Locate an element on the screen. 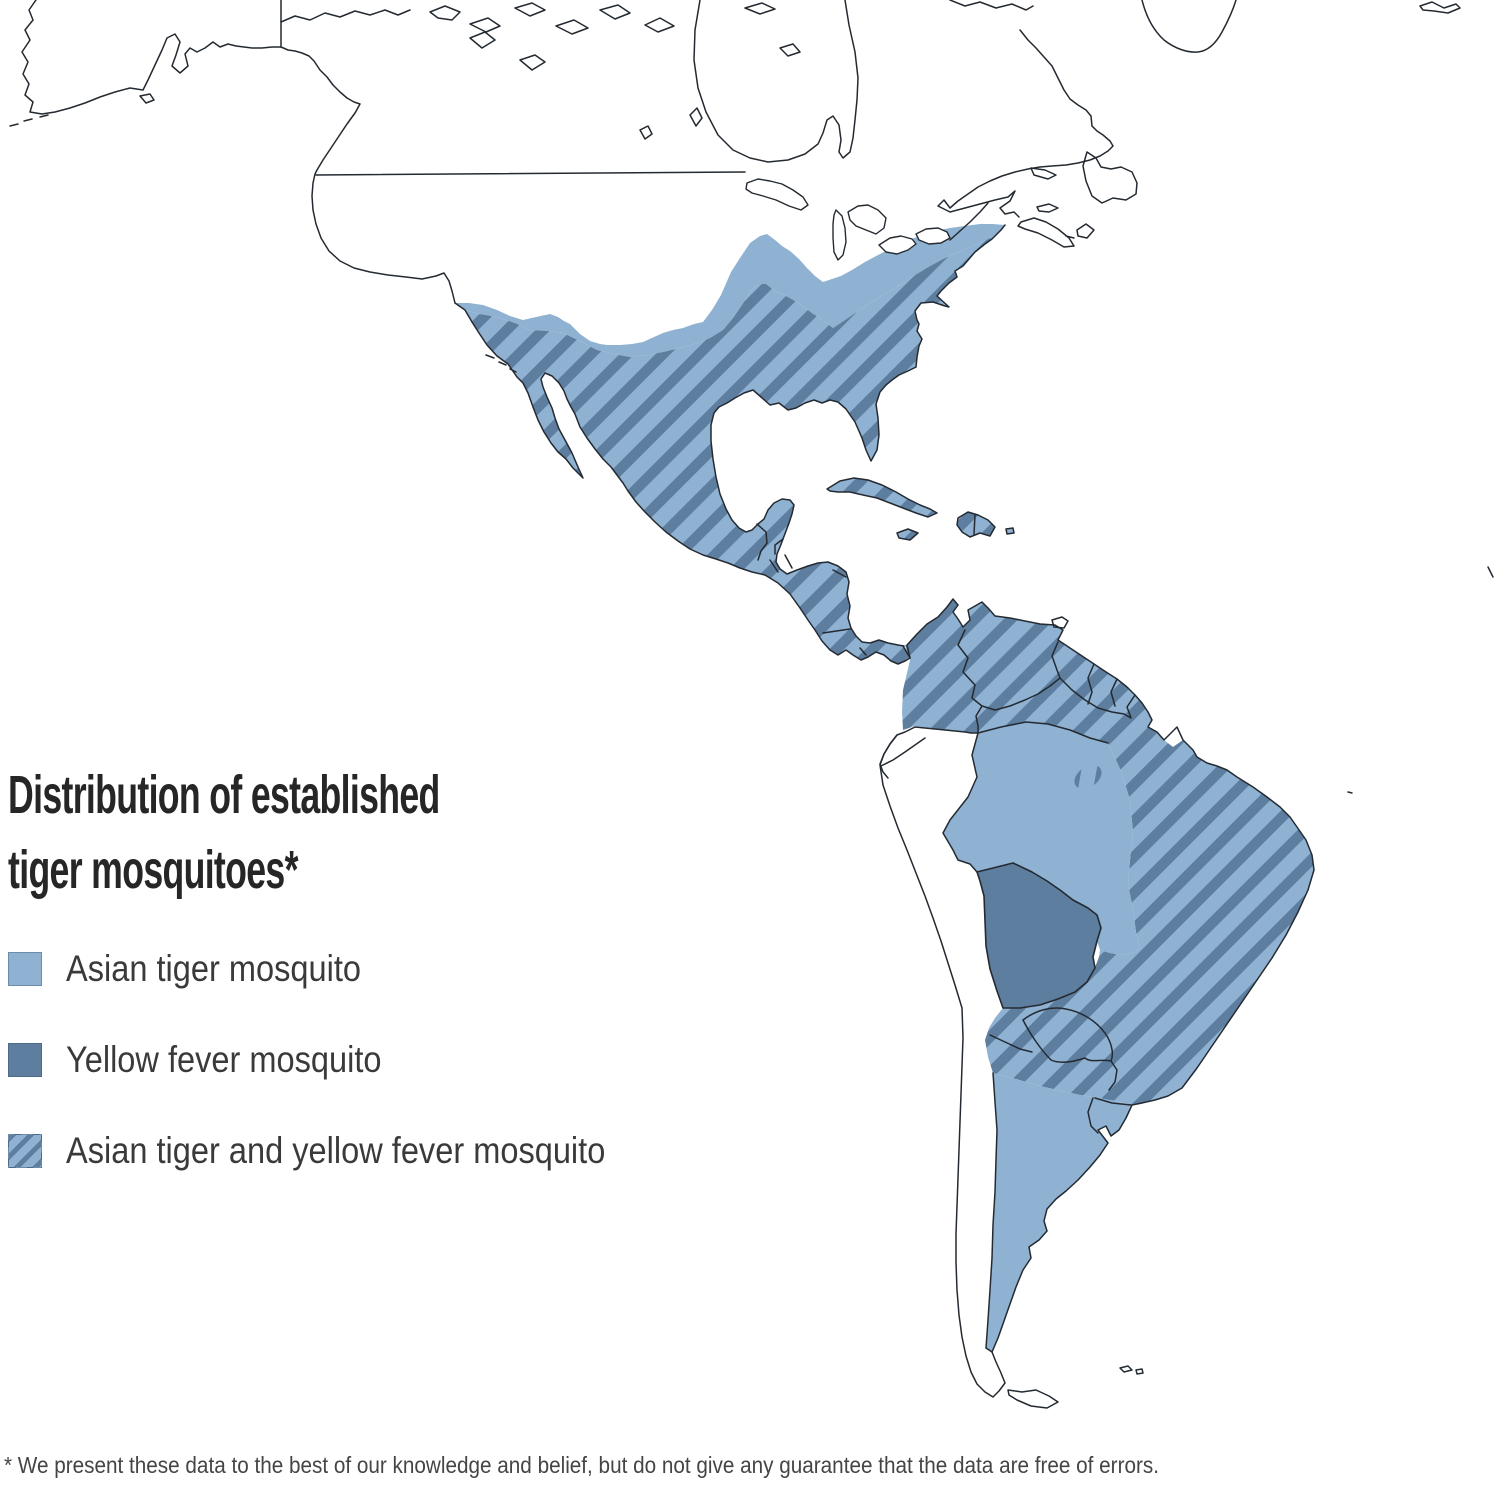  legend-item-yellow-fever: Yellow fever mosquito is located at coordinates (343, 1060).